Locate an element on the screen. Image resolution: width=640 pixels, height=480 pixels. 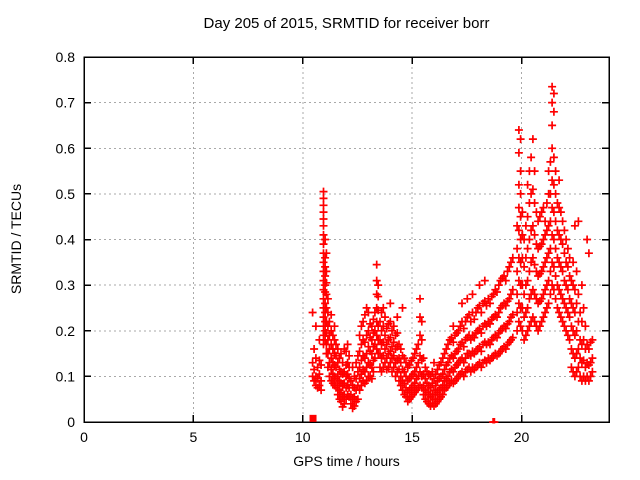
x-tick-labels: 0 5 10 15 20 is located at coordinates (304, 437).